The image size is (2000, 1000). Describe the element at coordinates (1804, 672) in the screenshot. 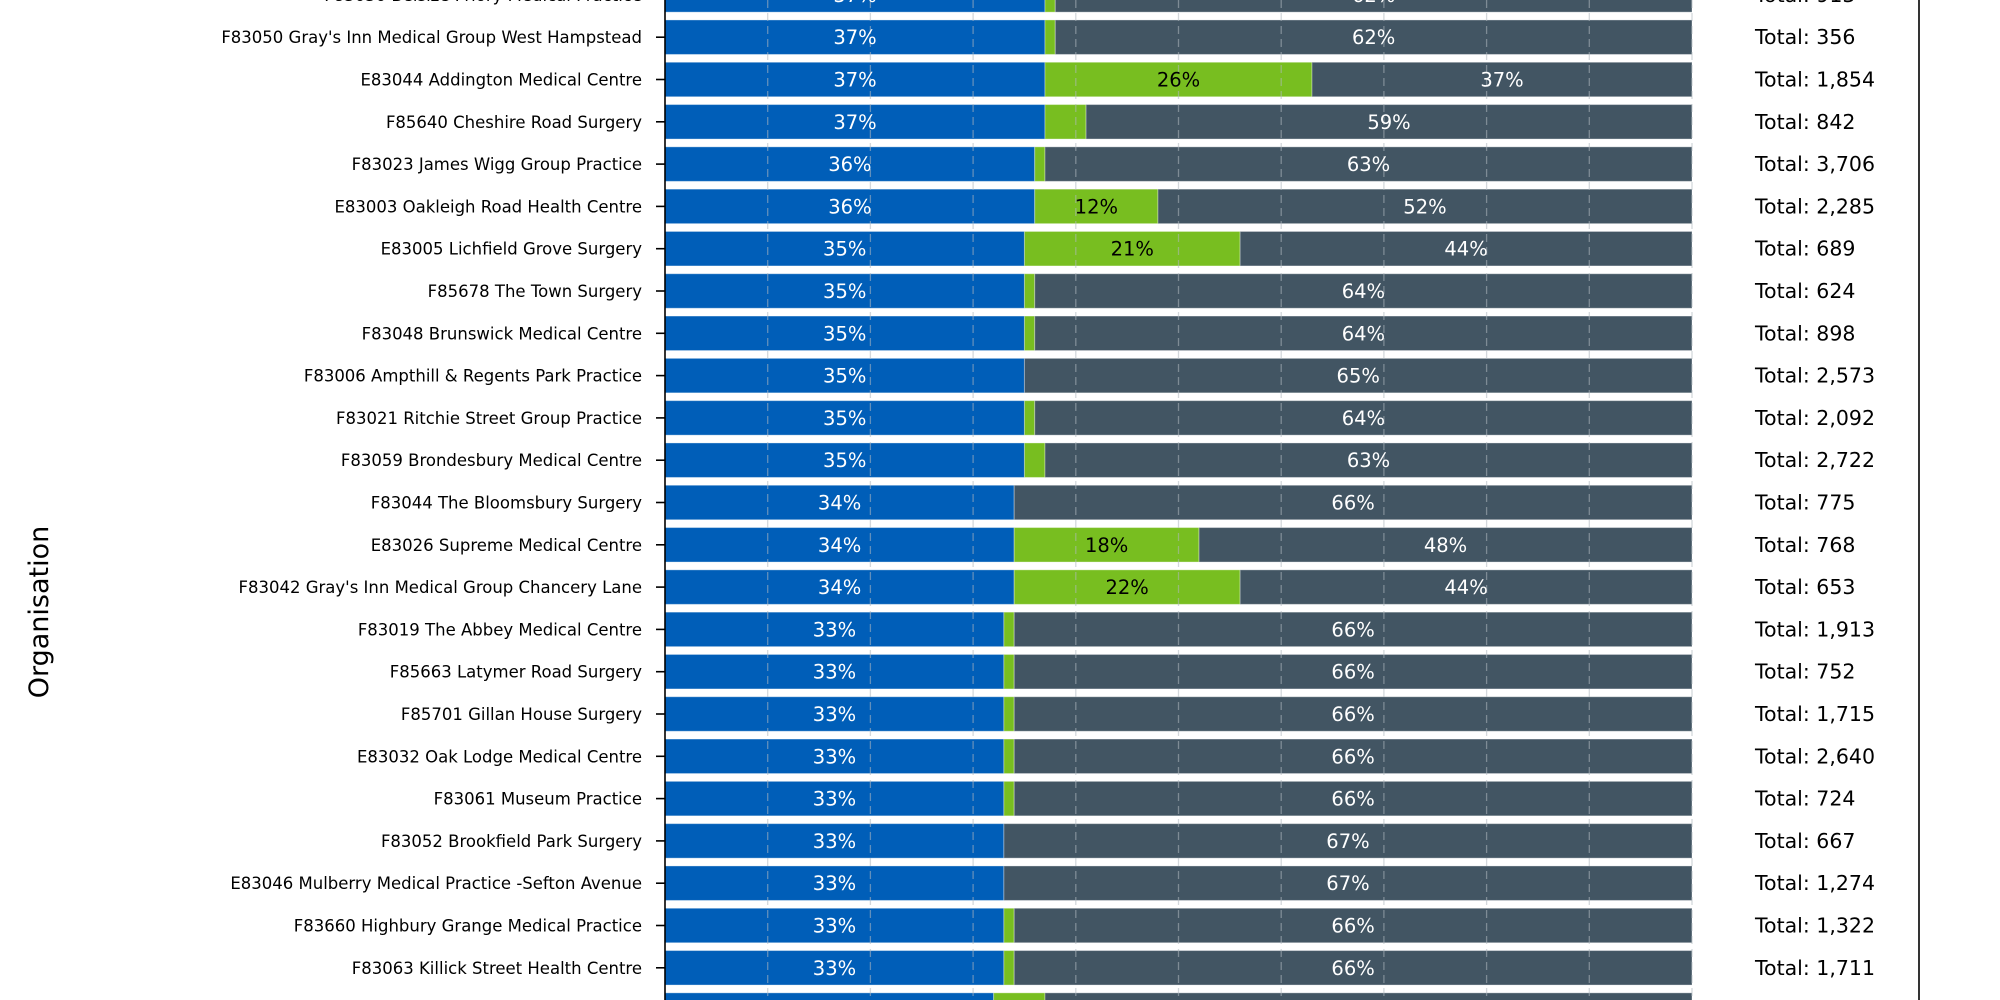

I see `total-label: Total: 752` at that location.